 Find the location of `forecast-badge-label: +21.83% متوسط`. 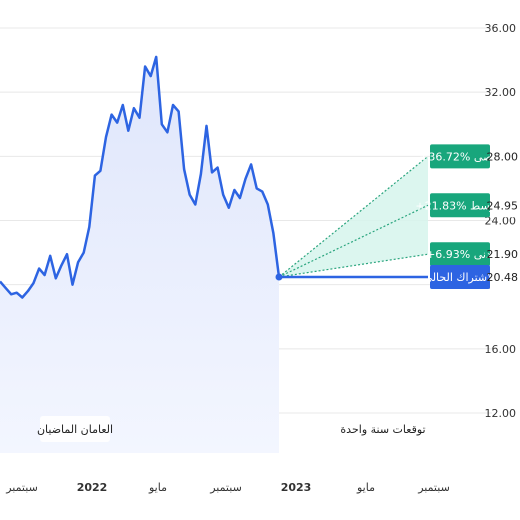

forecast-badge-label: +21.83% متوسط is located at coordinates (459, 205).